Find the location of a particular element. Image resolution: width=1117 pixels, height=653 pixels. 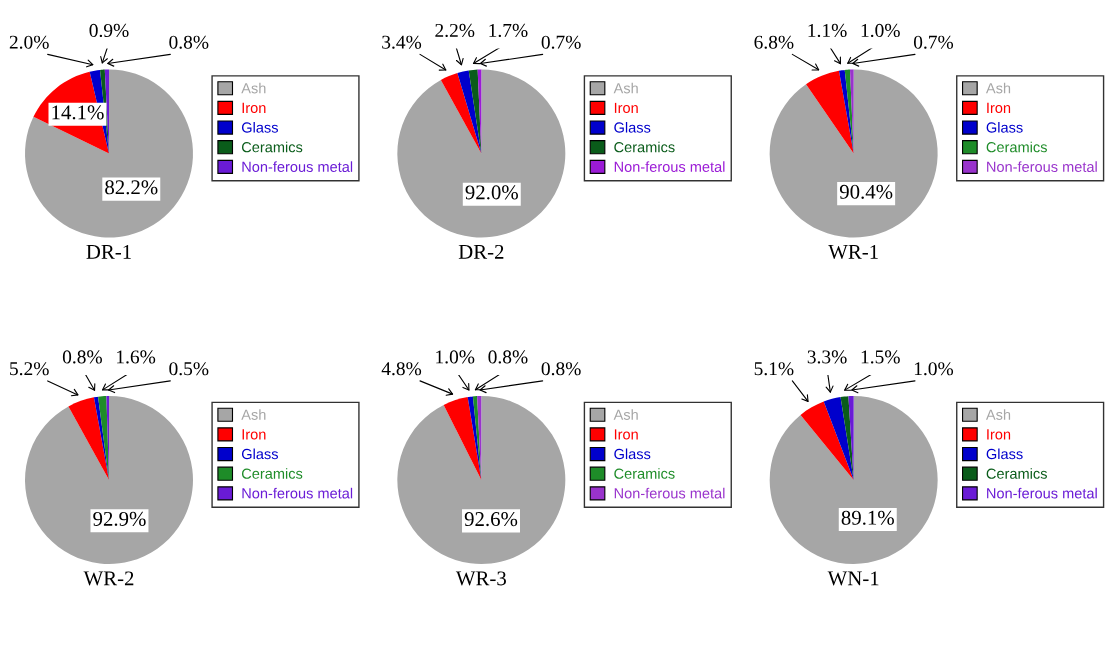

data-label: 1.6% is located at coordinates (136, 357).